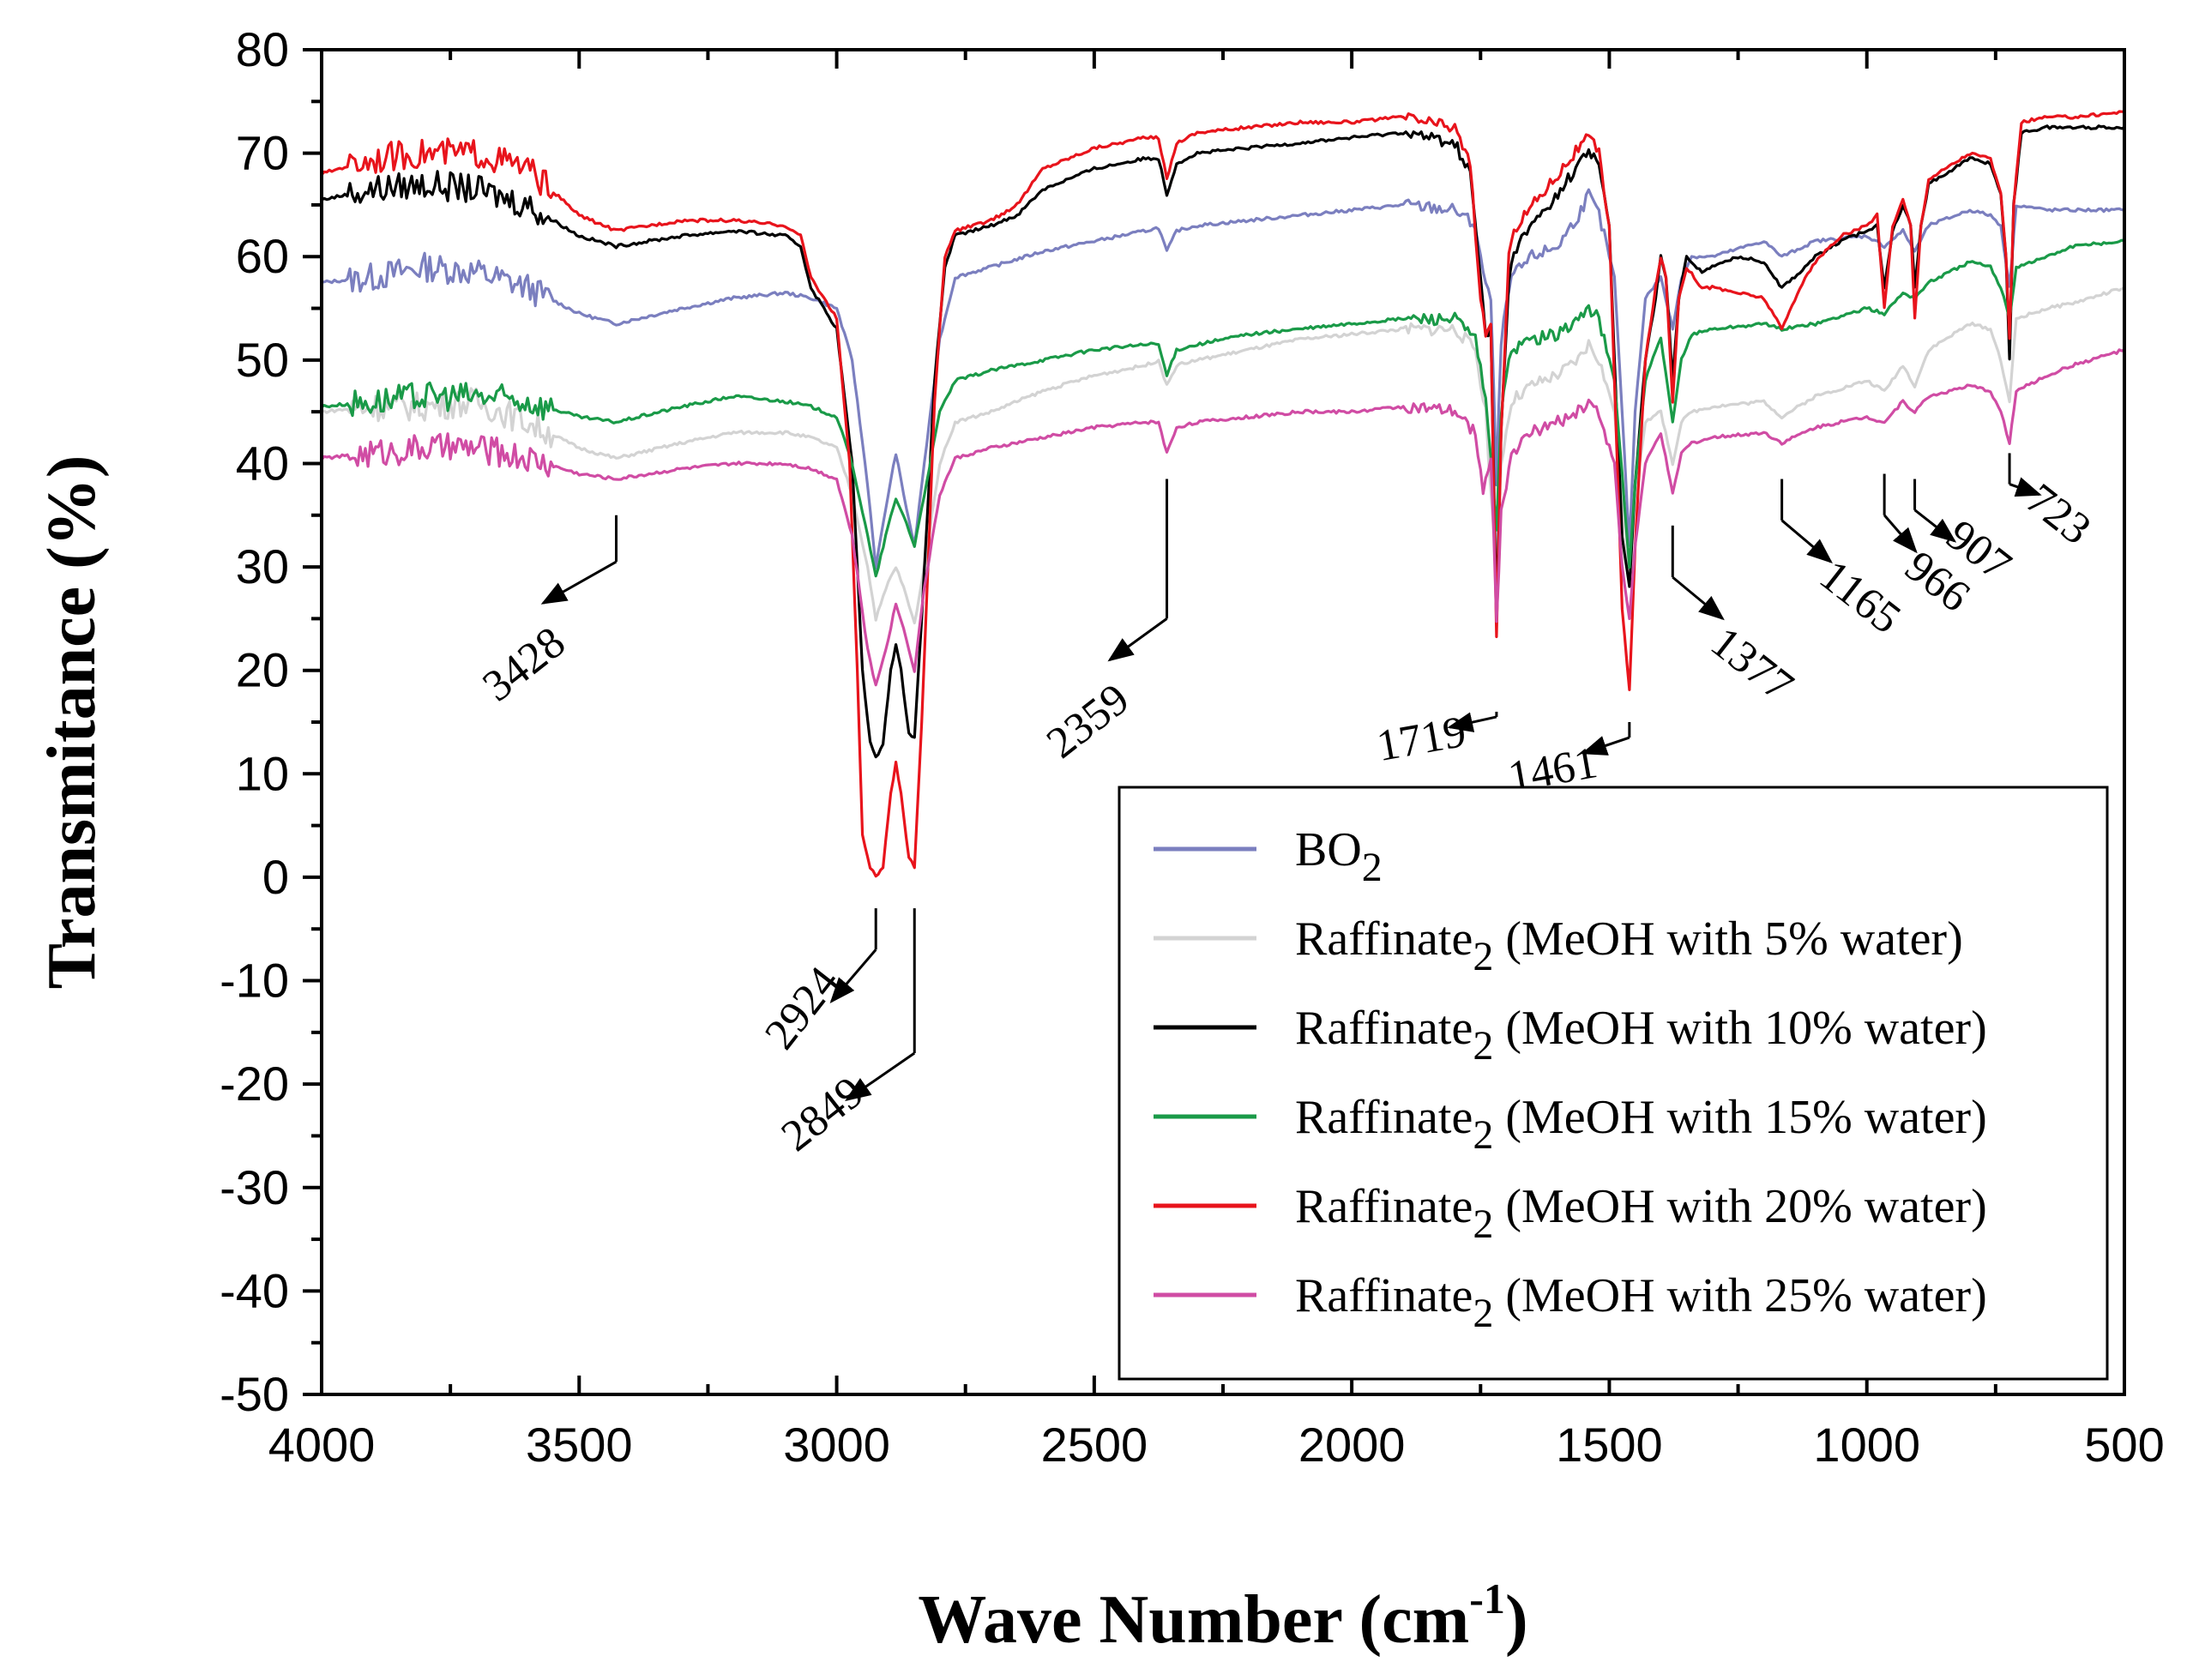  I want to click on x-tick-label: 3000, so click(836, 1445).